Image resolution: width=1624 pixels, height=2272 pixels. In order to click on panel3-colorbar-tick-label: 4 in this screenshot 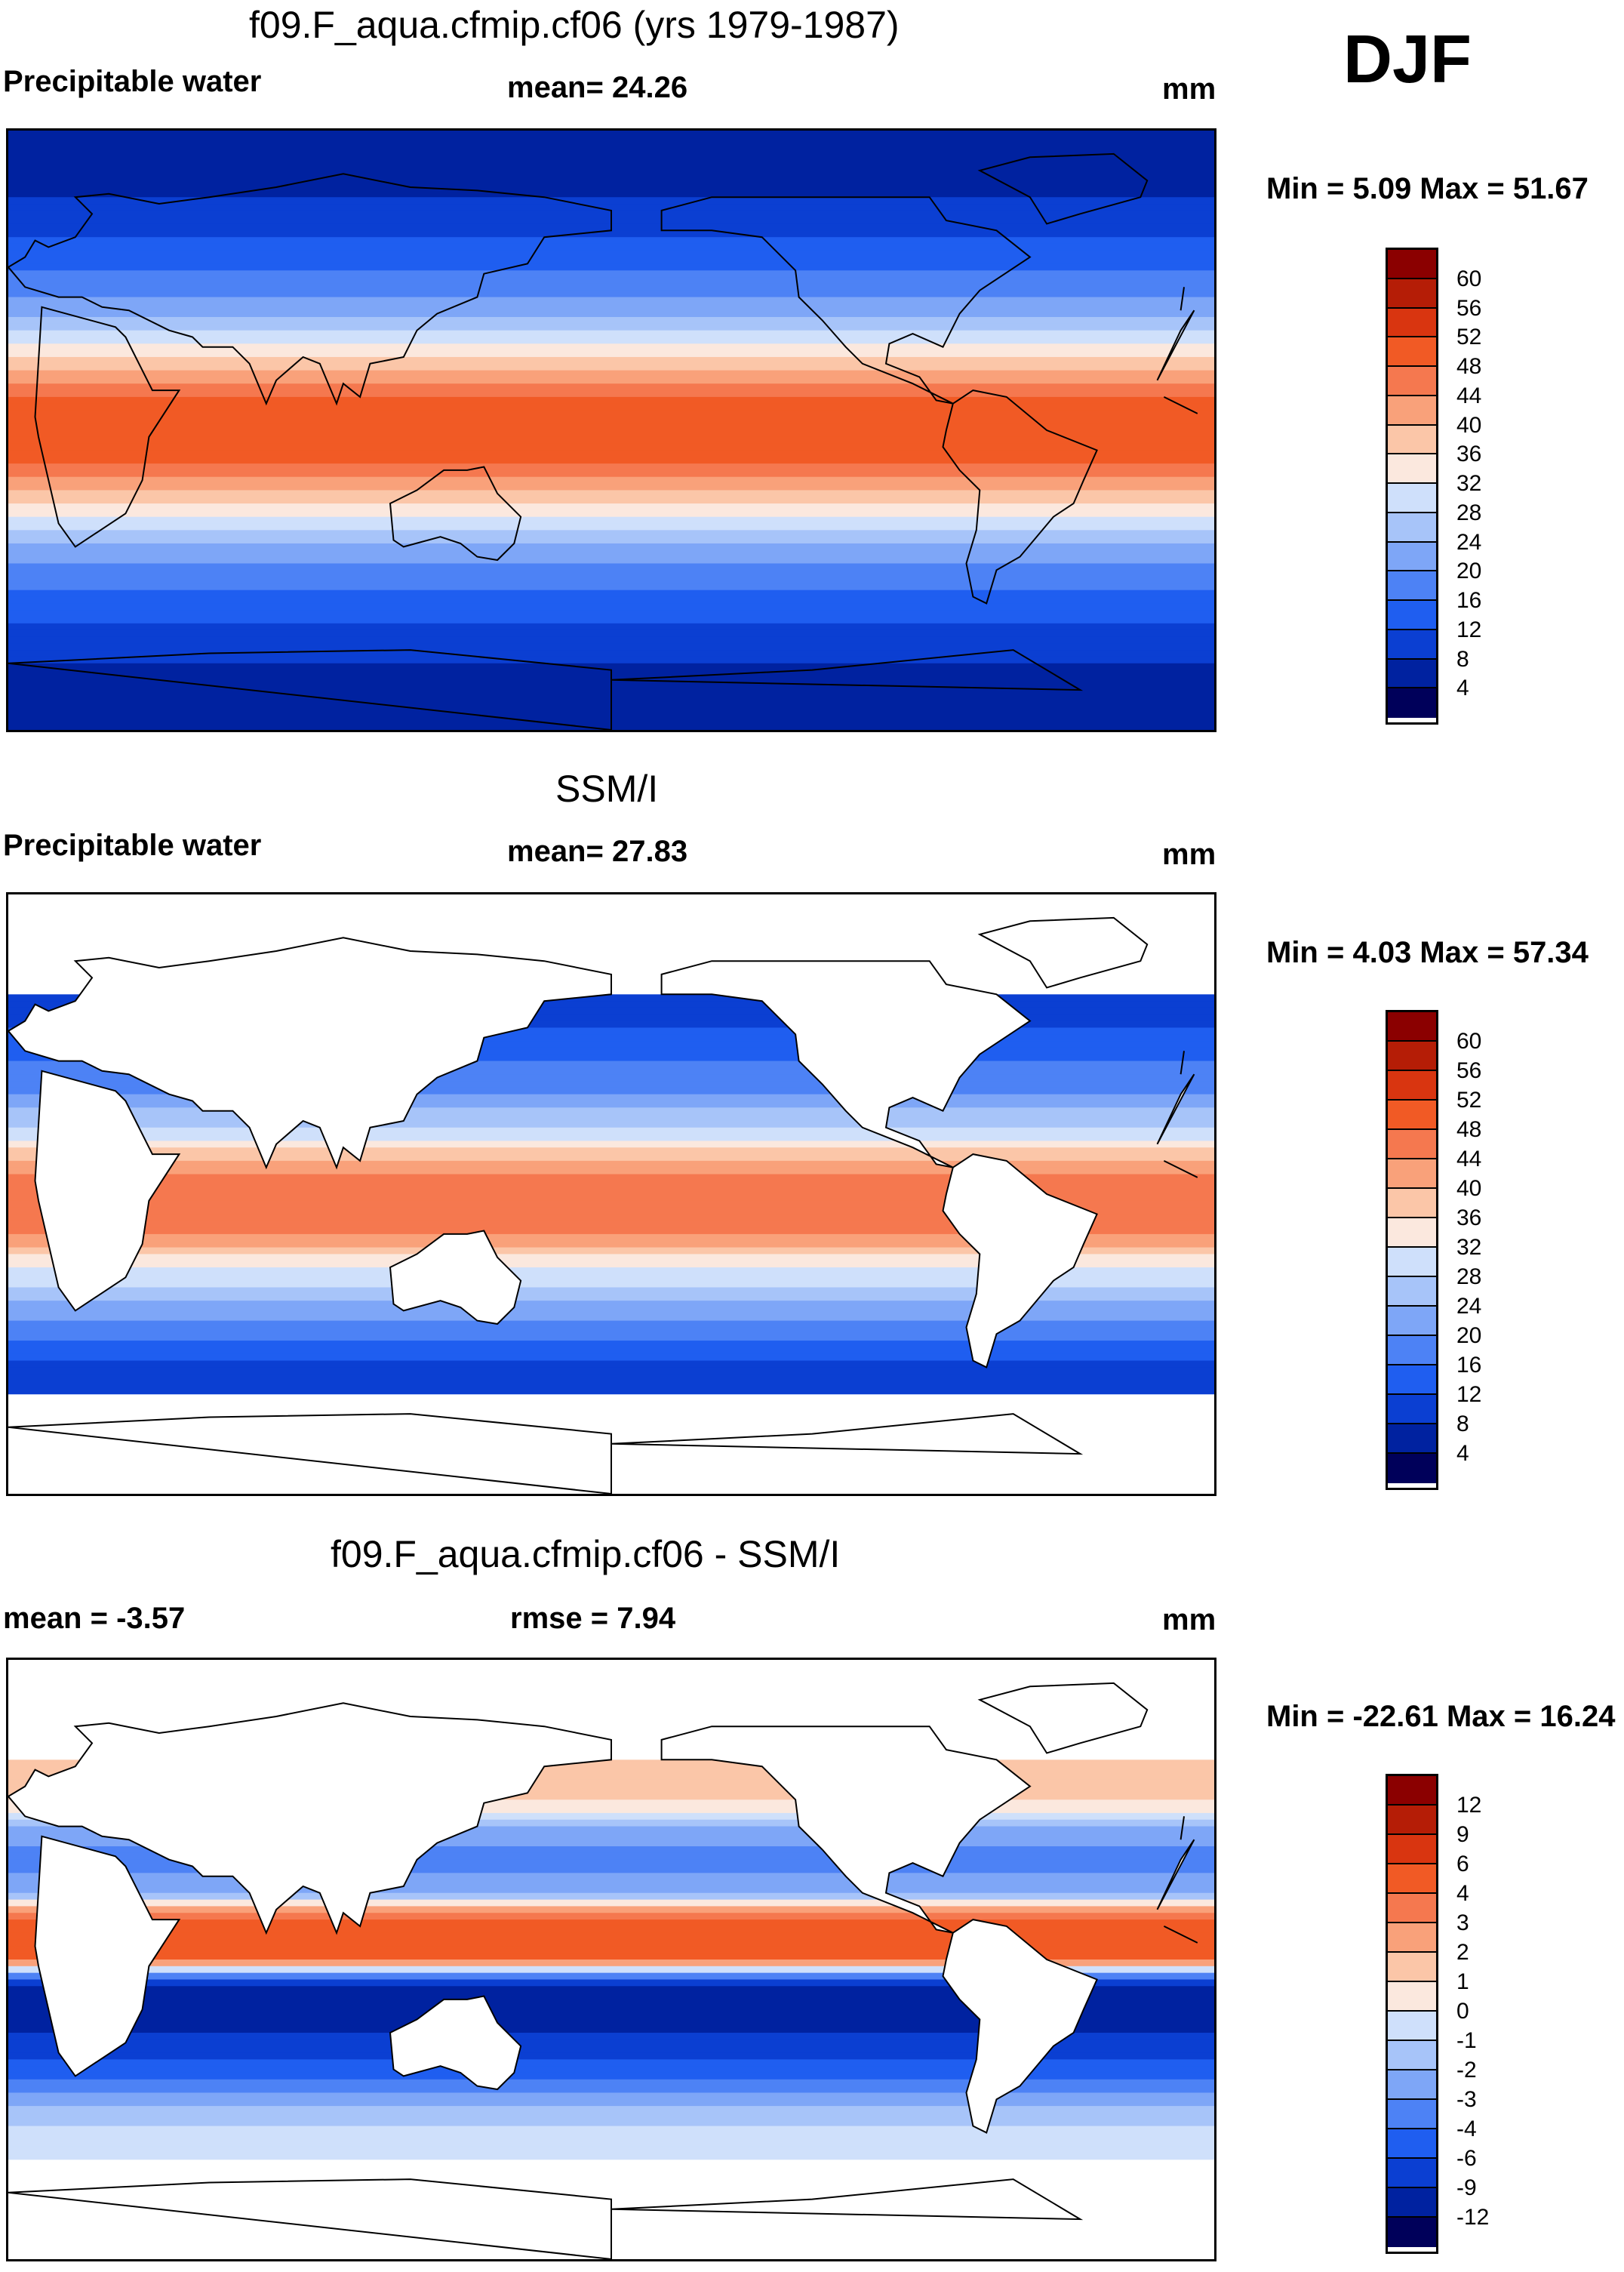, I will do `click(1462, 1893)`.